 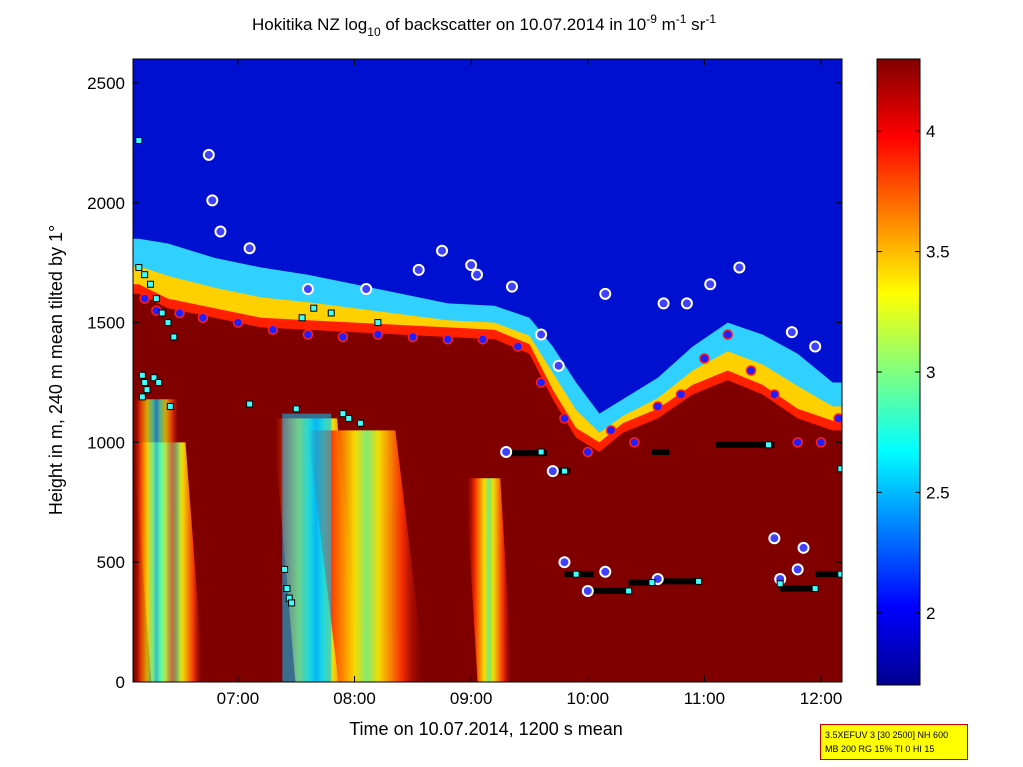 I want to click on y-axis-label: Height in m, 240 m mean tilted by 1°, so click(x=56, y=370).